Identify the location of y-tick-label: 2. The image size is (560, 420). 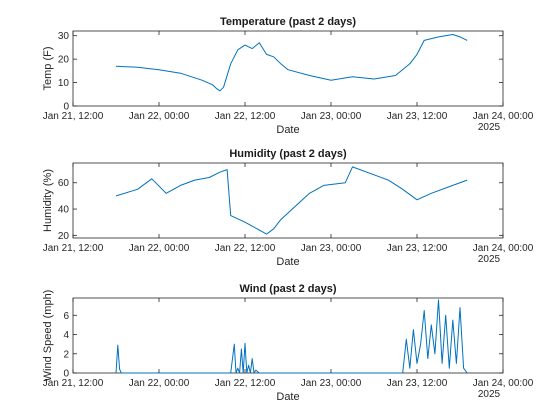
(66, 354).